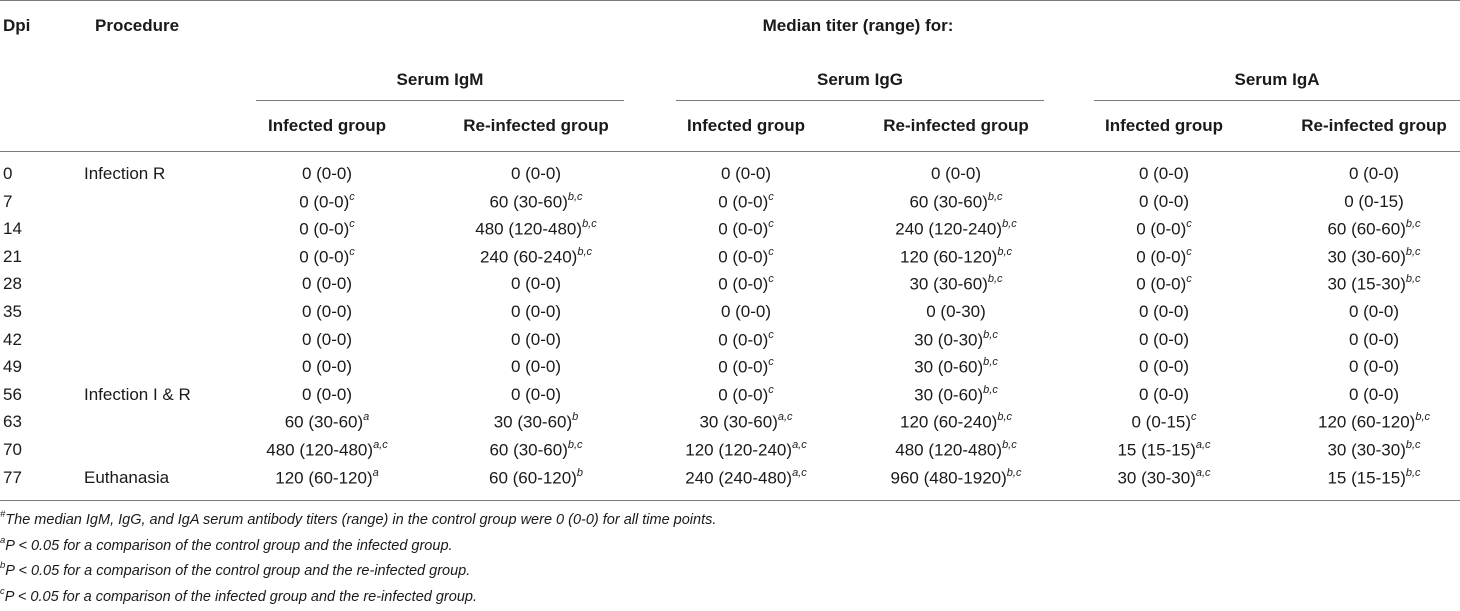 The height and width of the screenshot is (611, 1460). What do you see at coordinates (8, 201) in the screenshot?
I see `cell-dpi: 7` at bounding box center [8, 201].